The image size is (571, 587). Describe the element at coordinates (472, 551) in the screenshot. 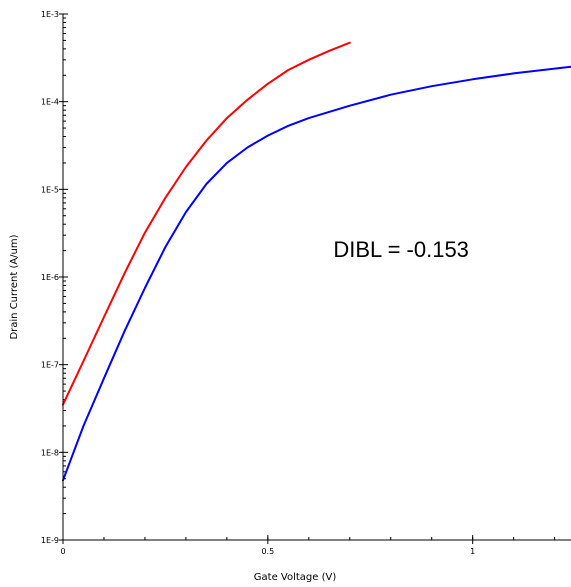

I see `x-tick-label: 1` at that location.